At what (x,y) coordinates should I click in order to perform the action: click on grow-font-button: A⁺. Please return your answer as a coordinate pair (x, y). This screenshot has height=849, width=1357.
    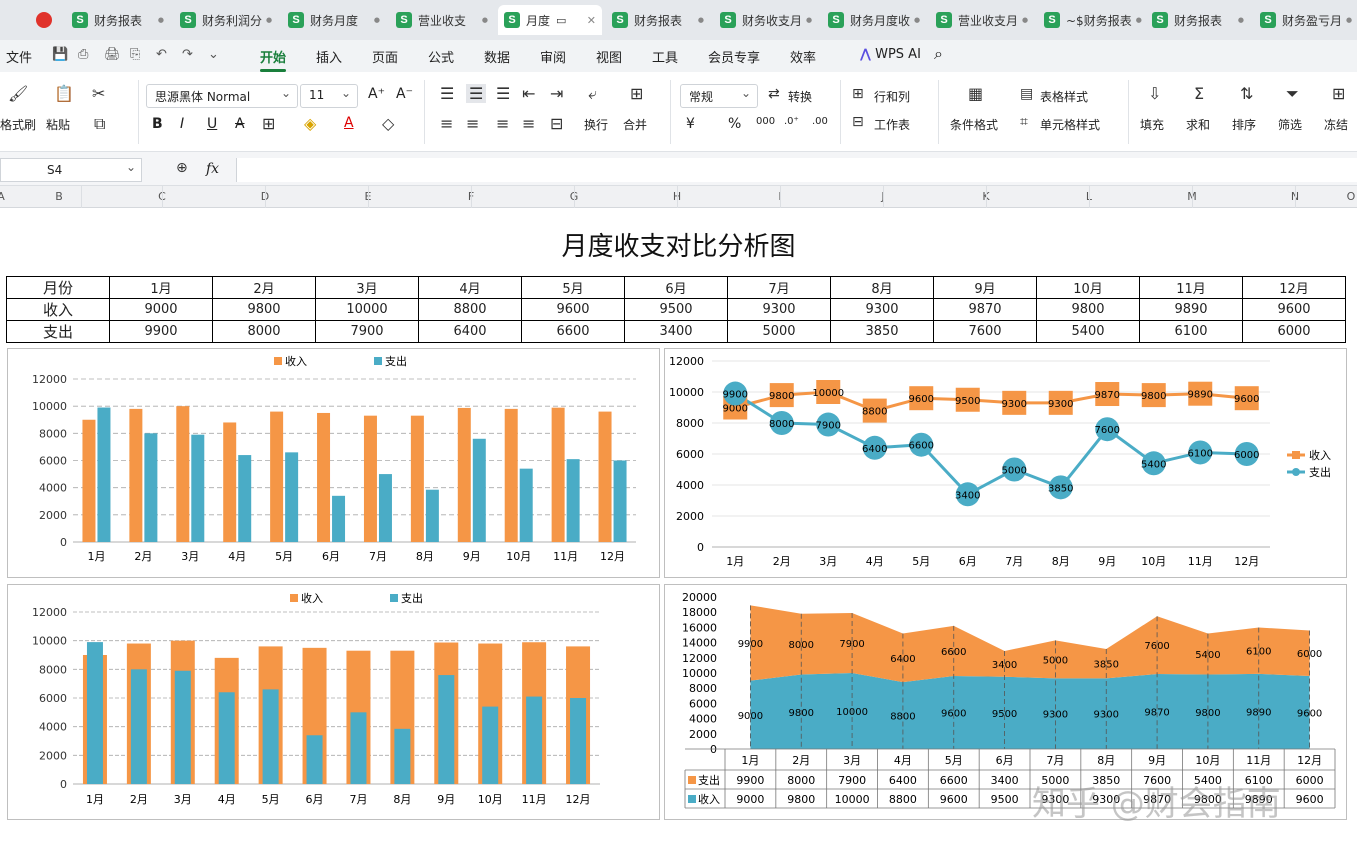
    Looking at the image, I should click on (376, 94).